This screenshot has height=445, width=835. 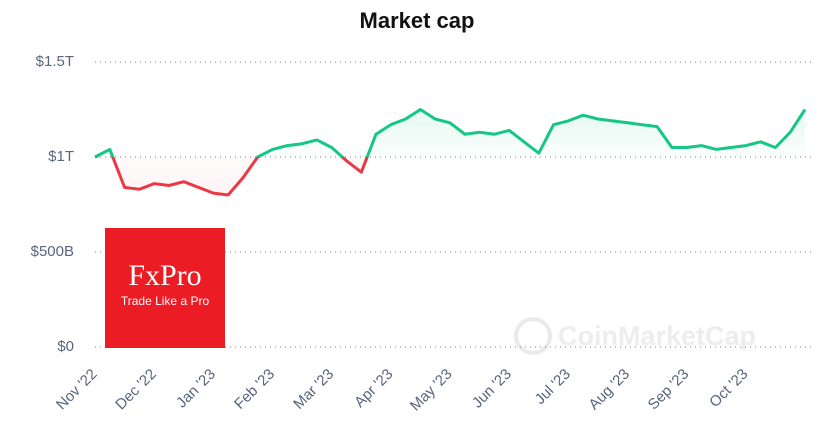 What do you see at coordinates (77, 390) in the screenshot?
I see `x-tick-label: Nov '22` at bounding box center [77, 390].